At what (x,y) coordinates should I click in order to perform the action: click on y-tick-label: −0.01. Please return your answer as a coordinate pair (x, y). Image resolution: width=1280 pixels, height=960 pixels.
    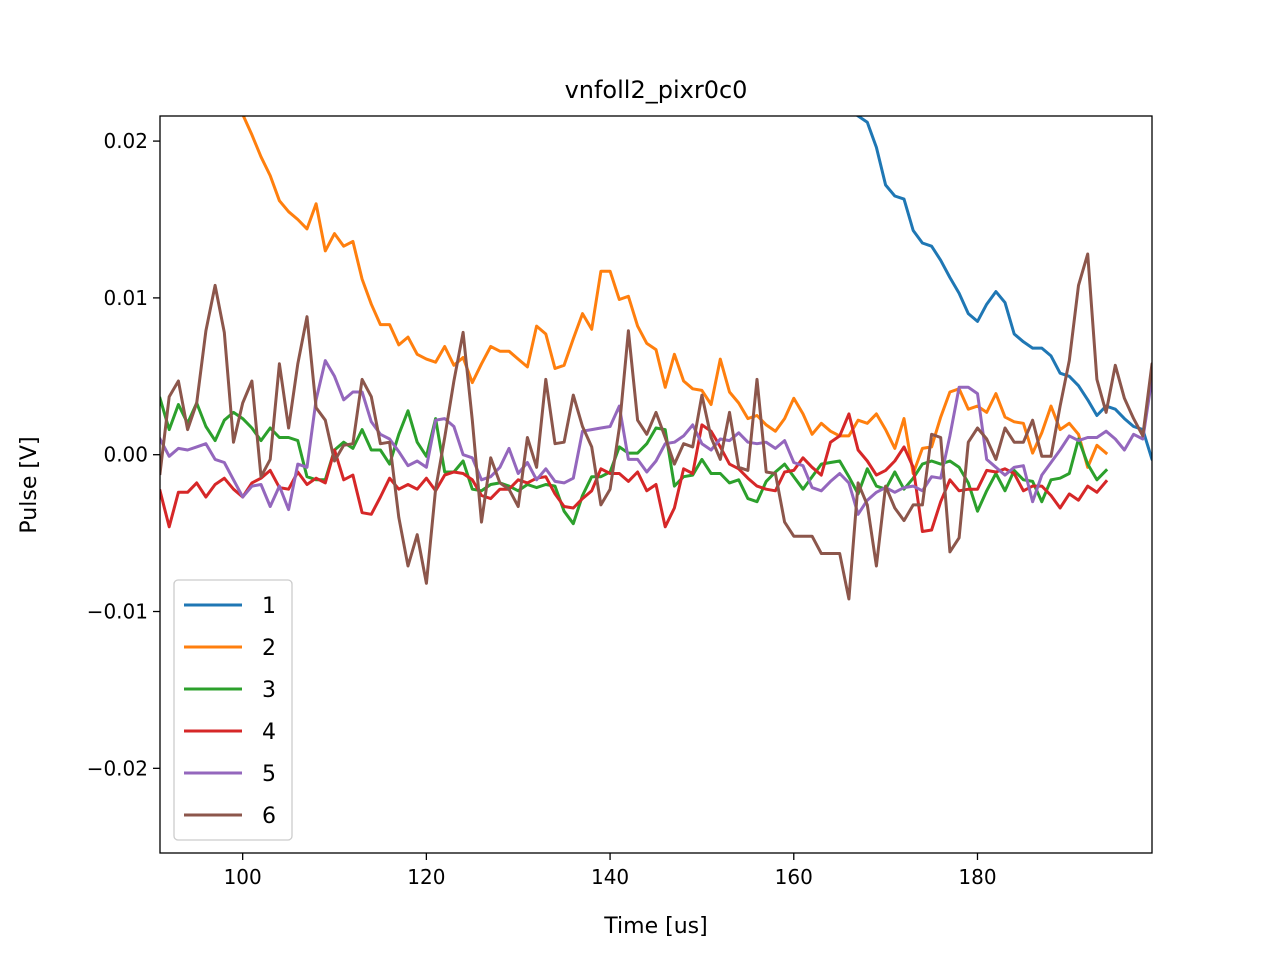
    Looking at the image, I should click on (117, 612).